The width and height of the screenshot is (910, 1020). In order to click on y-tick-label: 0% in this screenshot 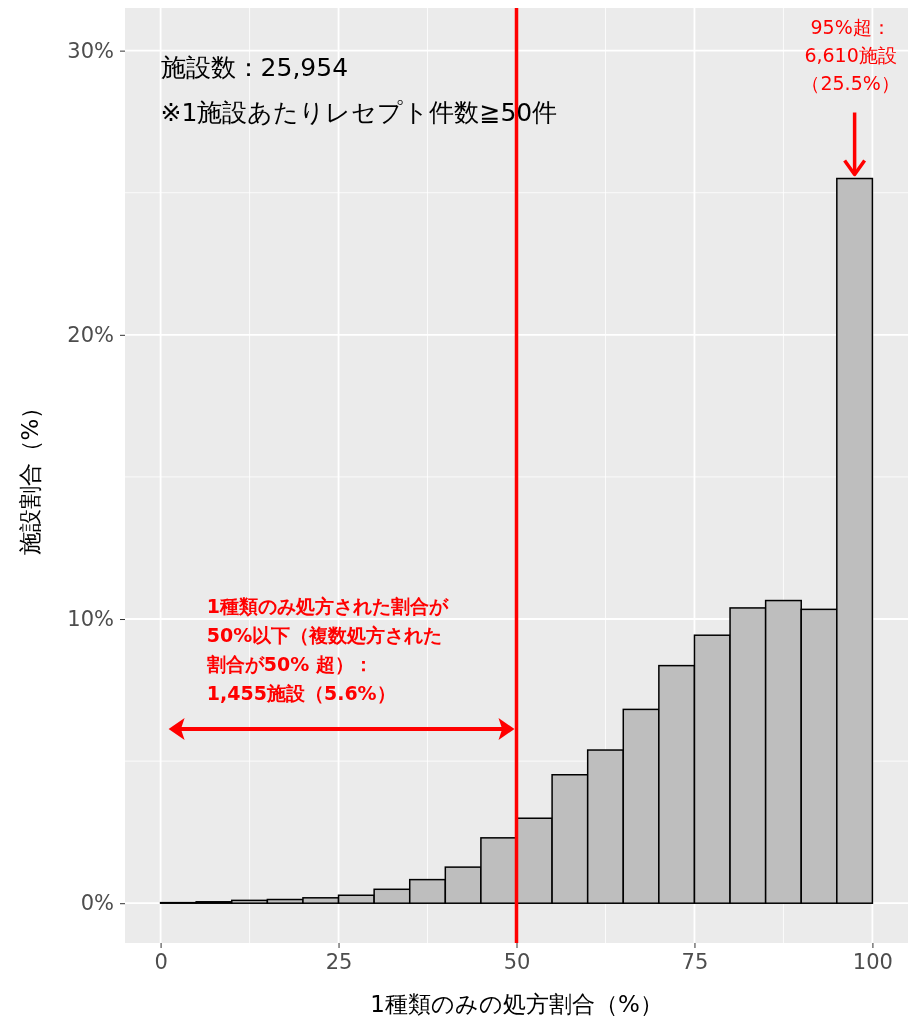, I will do `click(97, 903)`.